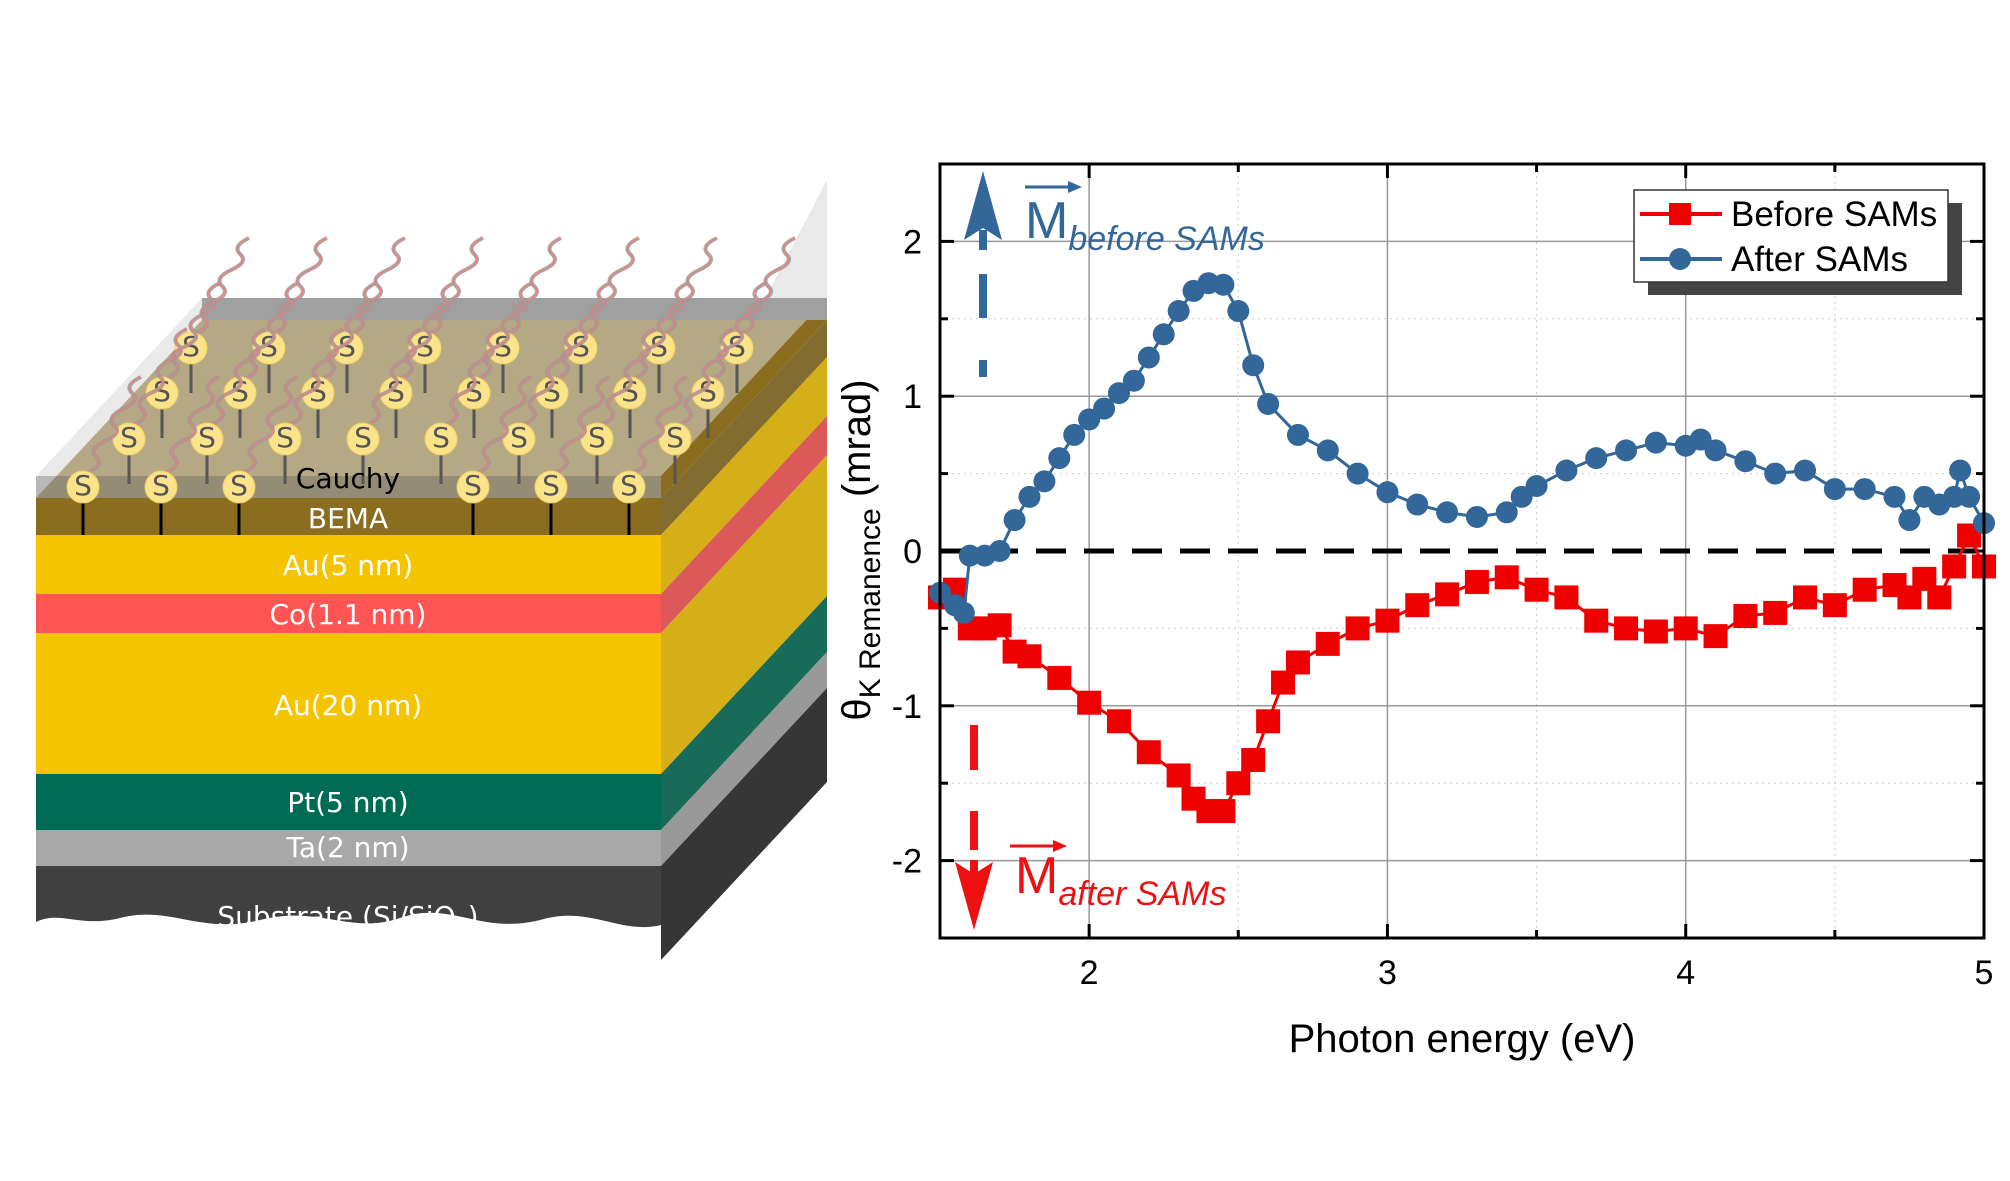 The width and height of the screenshot is (2010, 1181). I want to click on x-tick-label: 4, so click(1685, 973).